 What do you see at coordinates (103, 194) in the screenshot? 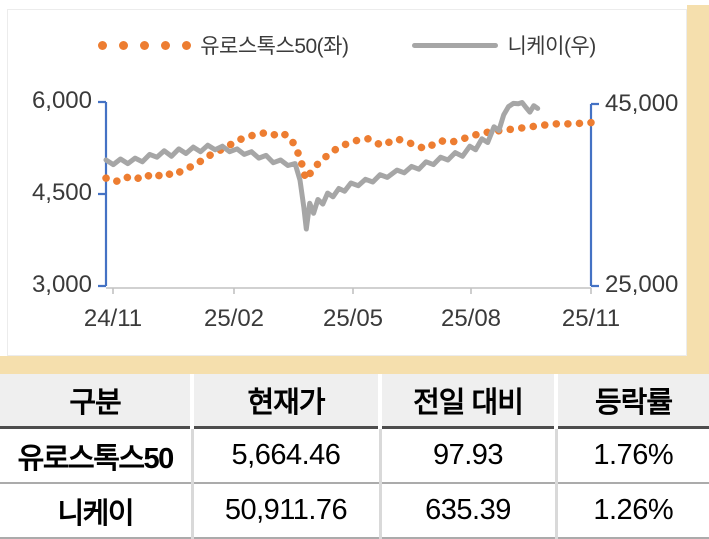
I see `left-axis-line` at bounding box center [103, 194].